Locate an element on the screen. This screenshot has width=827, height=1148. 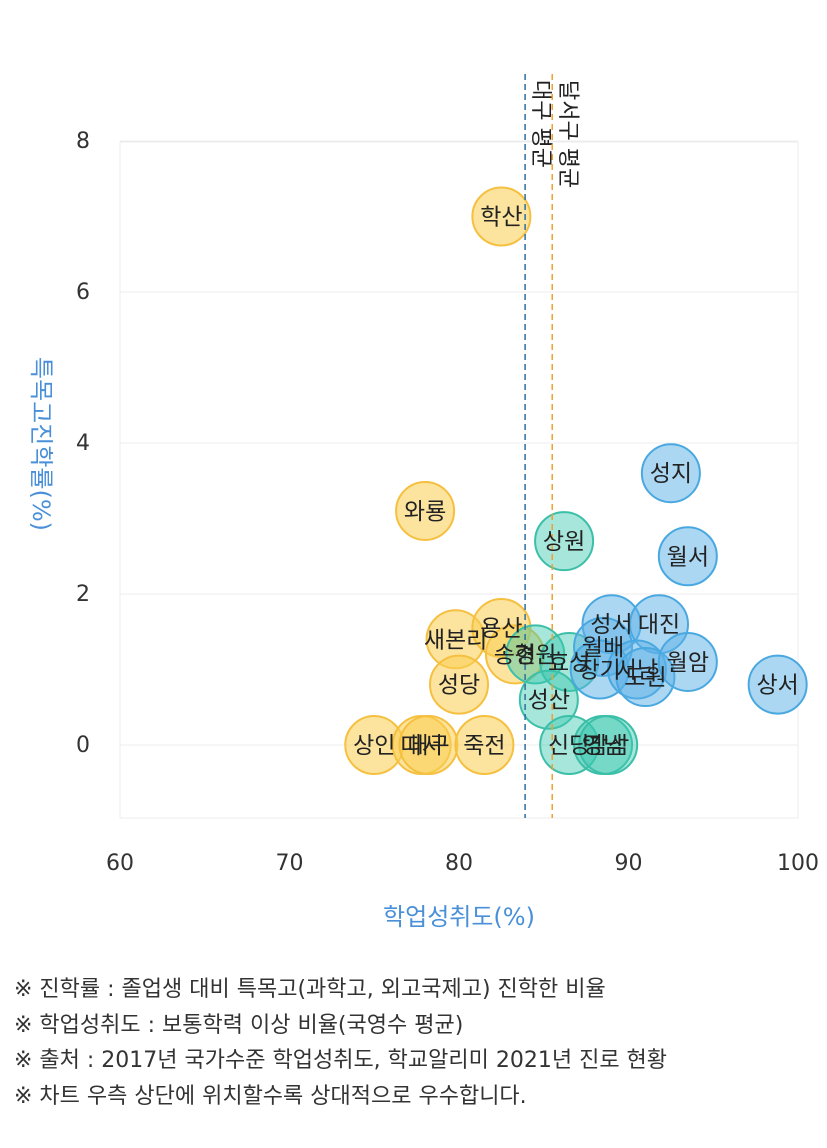
bubble-label-17: 성지 is located at coordinates (671, 474).